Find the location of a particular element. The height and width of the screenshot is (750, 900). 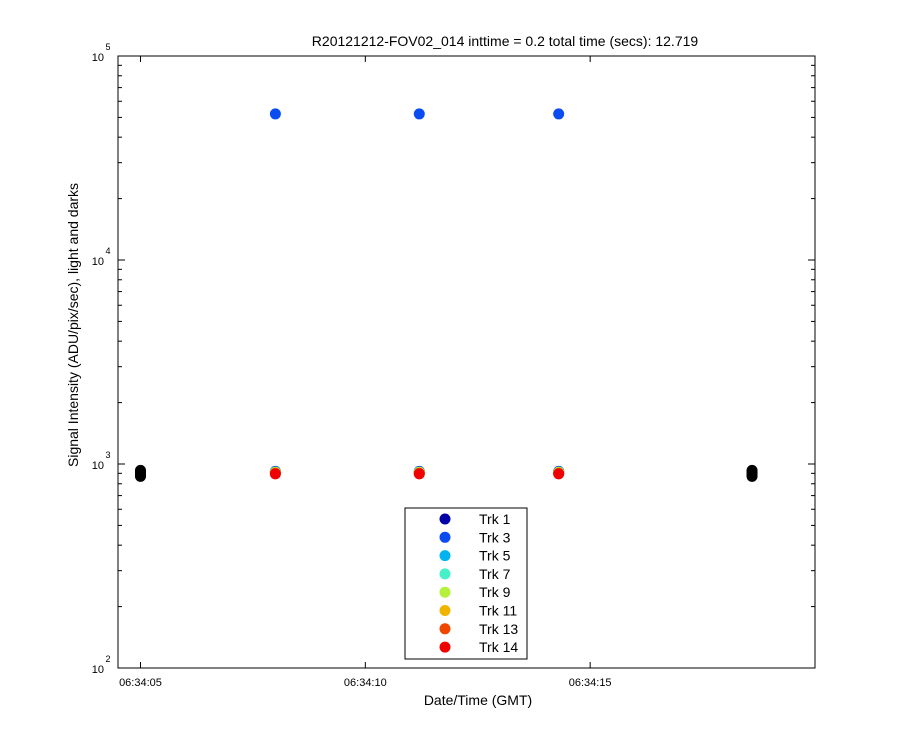

y-tick-exponent: 5 is located at coordinates (107, 47).